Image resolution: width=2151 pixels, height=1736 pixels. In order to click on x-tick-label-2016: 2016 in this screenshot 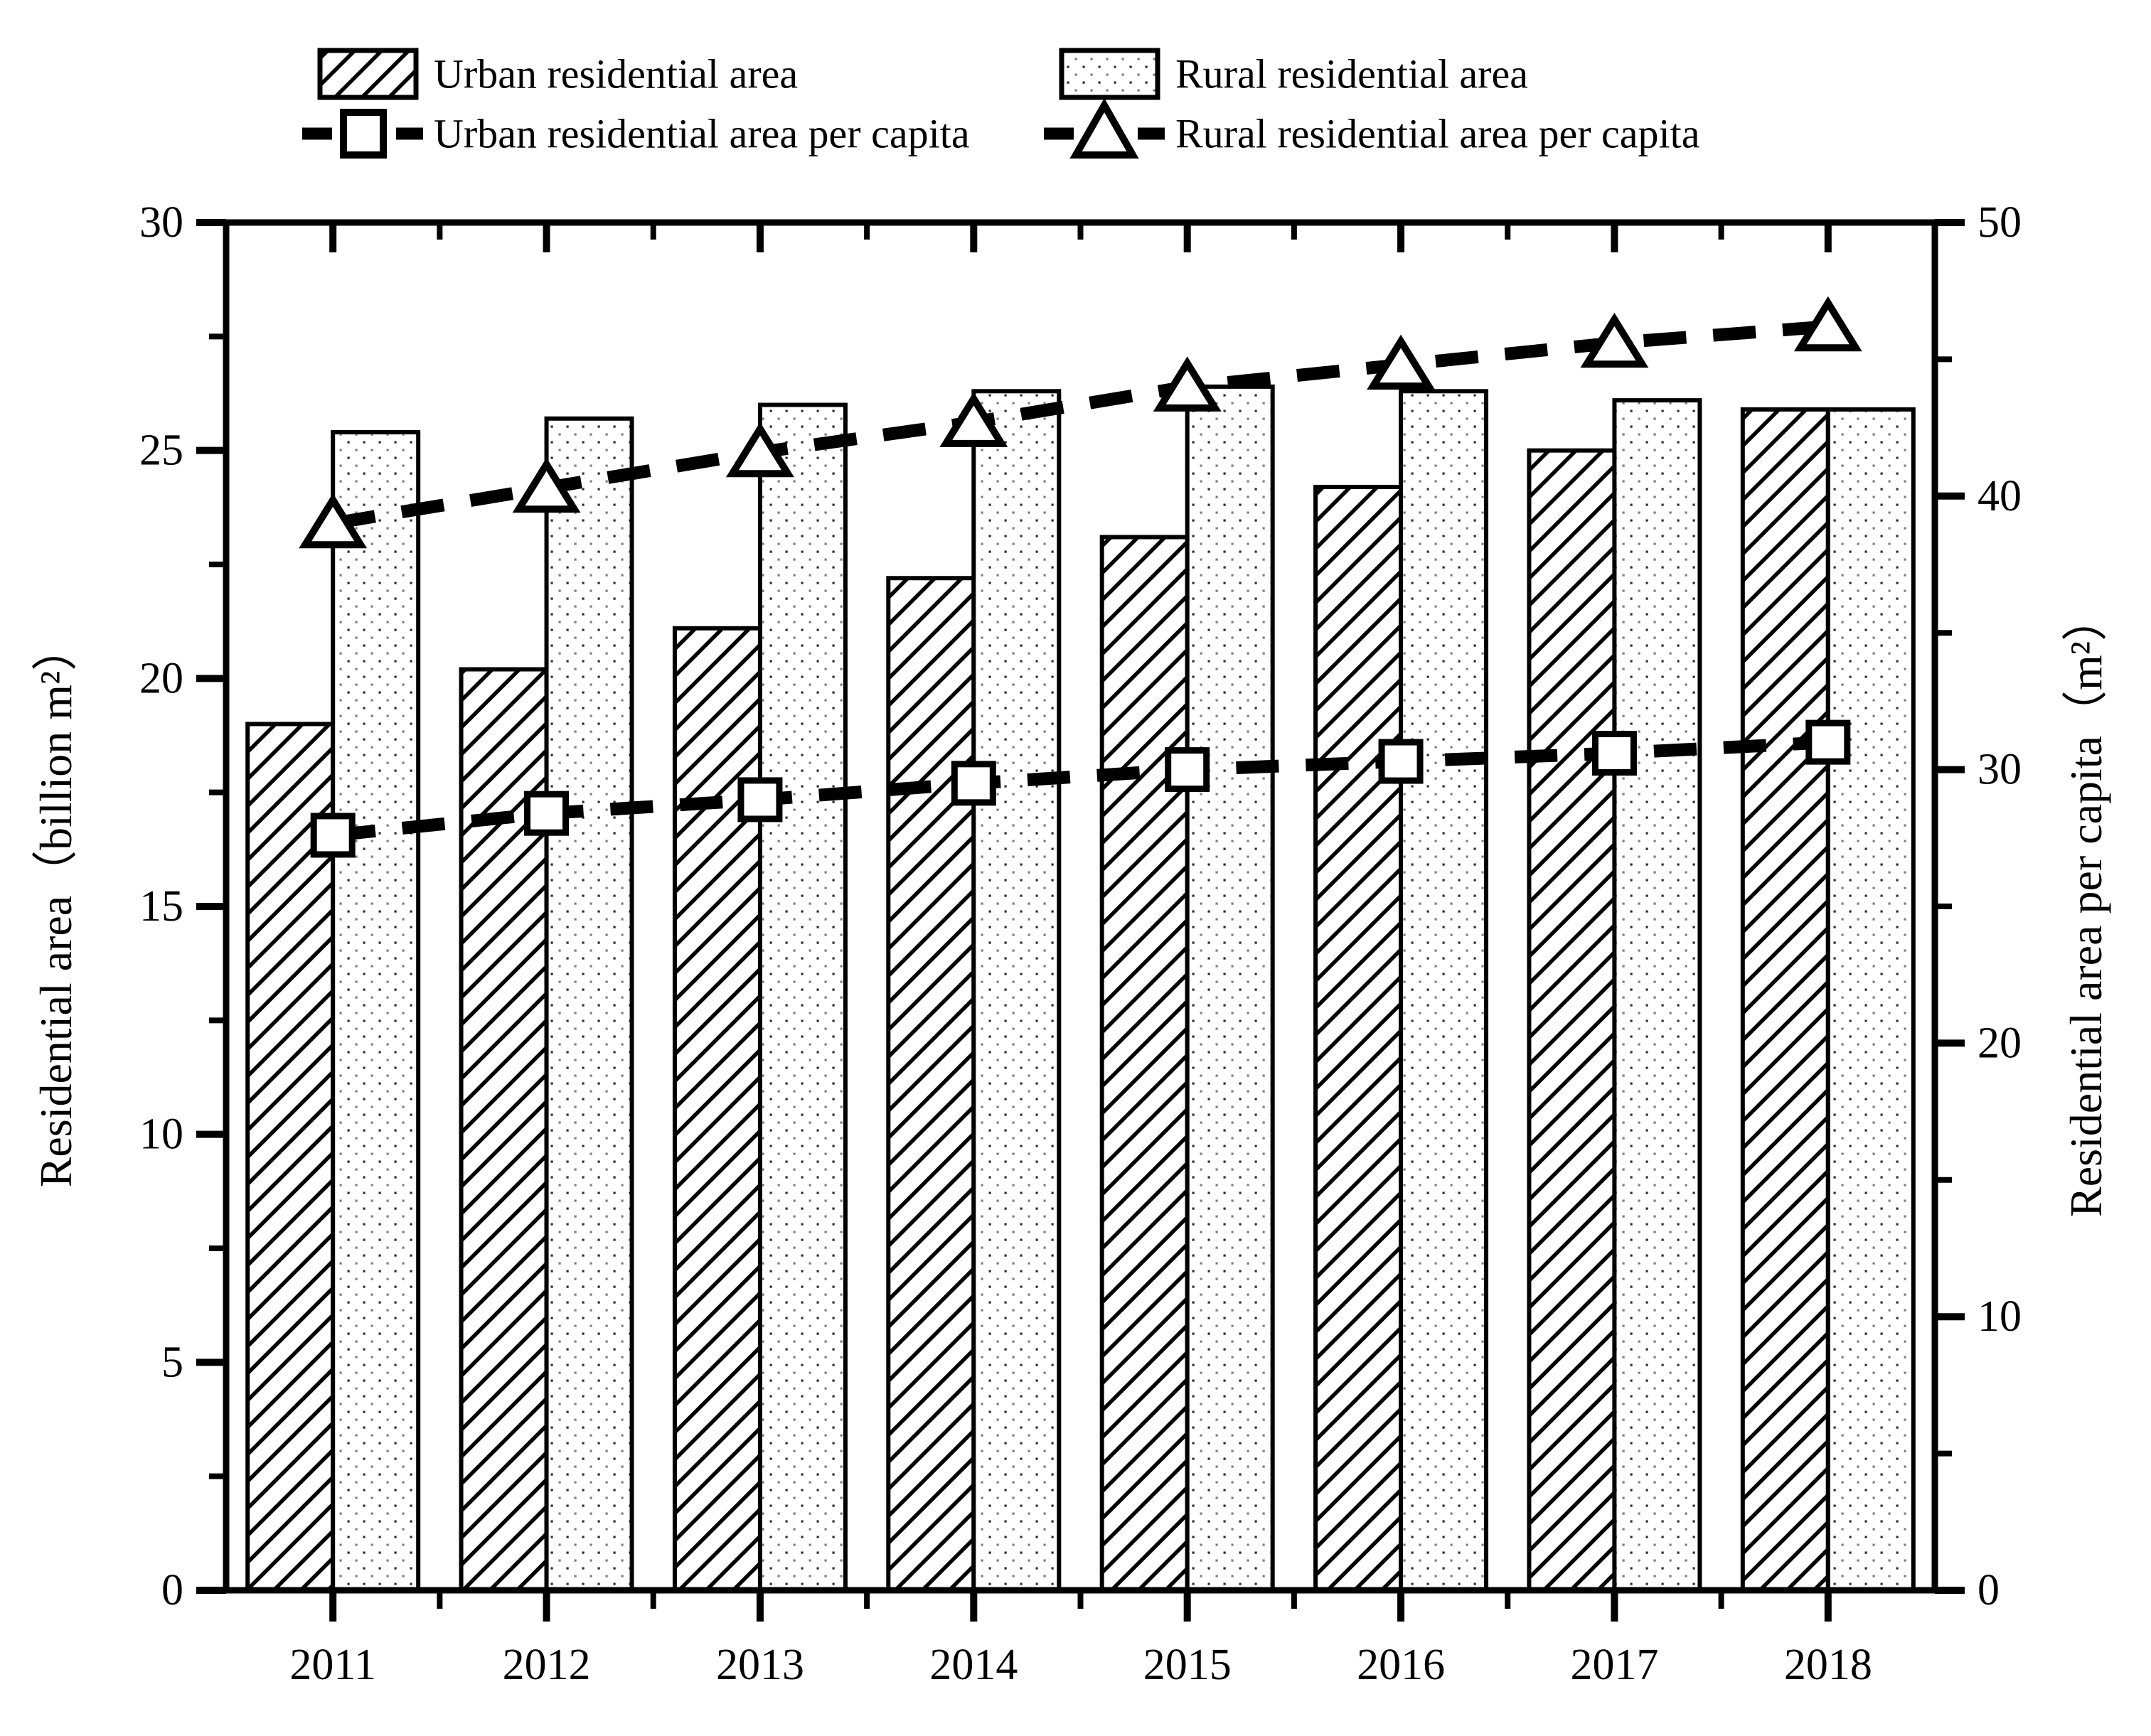, I will do `click(1401, 1665)`.